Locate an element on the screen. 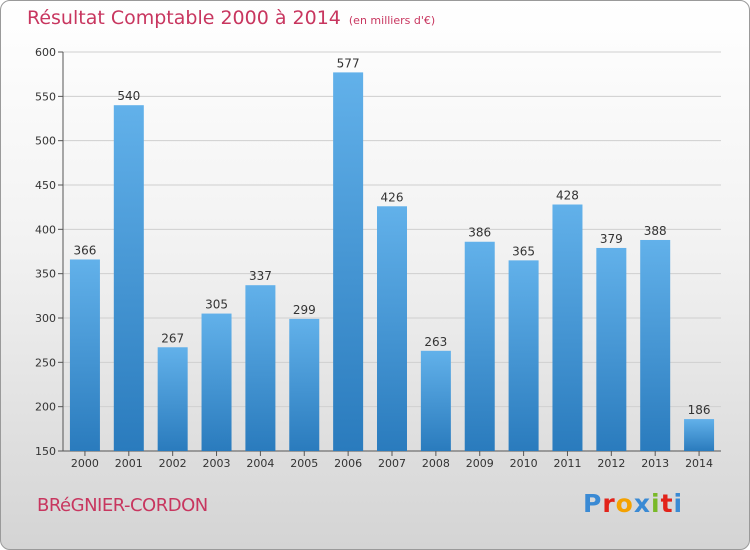  bar-2002 is located at coordinates (172, 399).